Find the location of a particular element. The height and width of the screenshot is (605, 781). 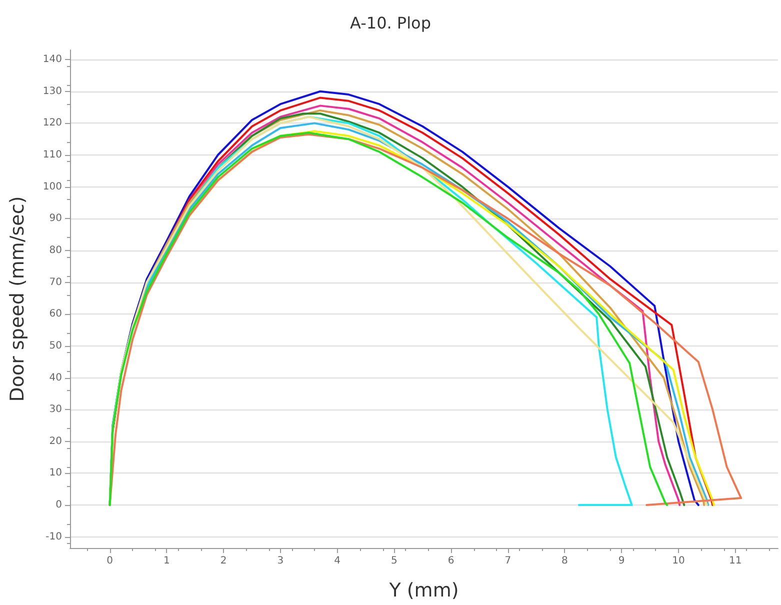

x-tick-label: 3 is located at coordinates (280, 561).